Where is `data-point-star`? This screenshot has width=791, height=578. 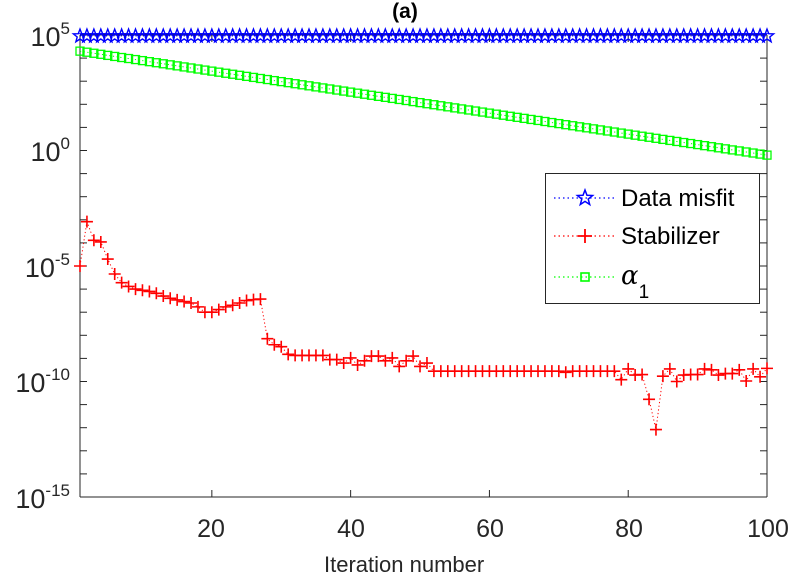
data-point-star is located at coordinates (767, 35).